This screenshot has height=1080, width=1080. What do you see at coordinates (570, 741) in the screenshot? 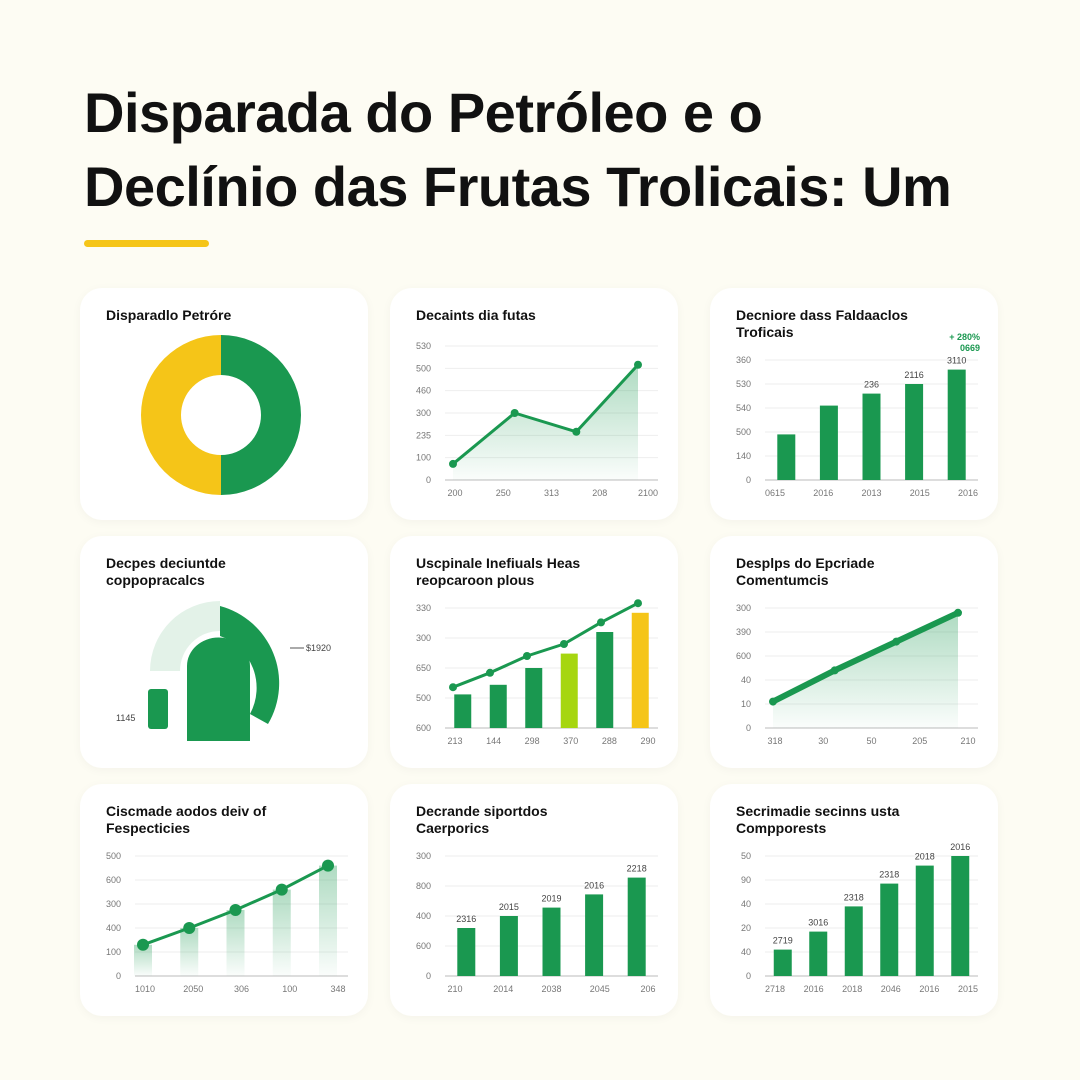
I see `x-tick-label: 370` at bounding box center [570, 741].